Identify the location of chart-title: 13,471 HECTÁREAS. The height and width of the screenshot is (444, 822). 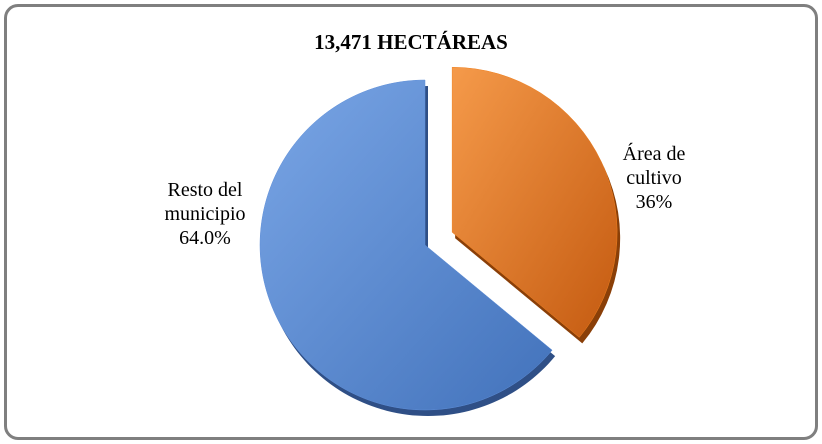
(411, 42).